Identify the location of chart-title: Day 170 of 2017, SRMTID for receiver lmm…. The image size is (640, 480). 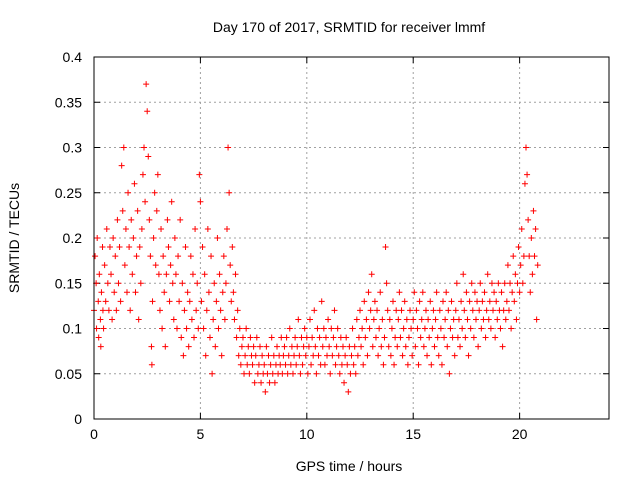
(349, 27).